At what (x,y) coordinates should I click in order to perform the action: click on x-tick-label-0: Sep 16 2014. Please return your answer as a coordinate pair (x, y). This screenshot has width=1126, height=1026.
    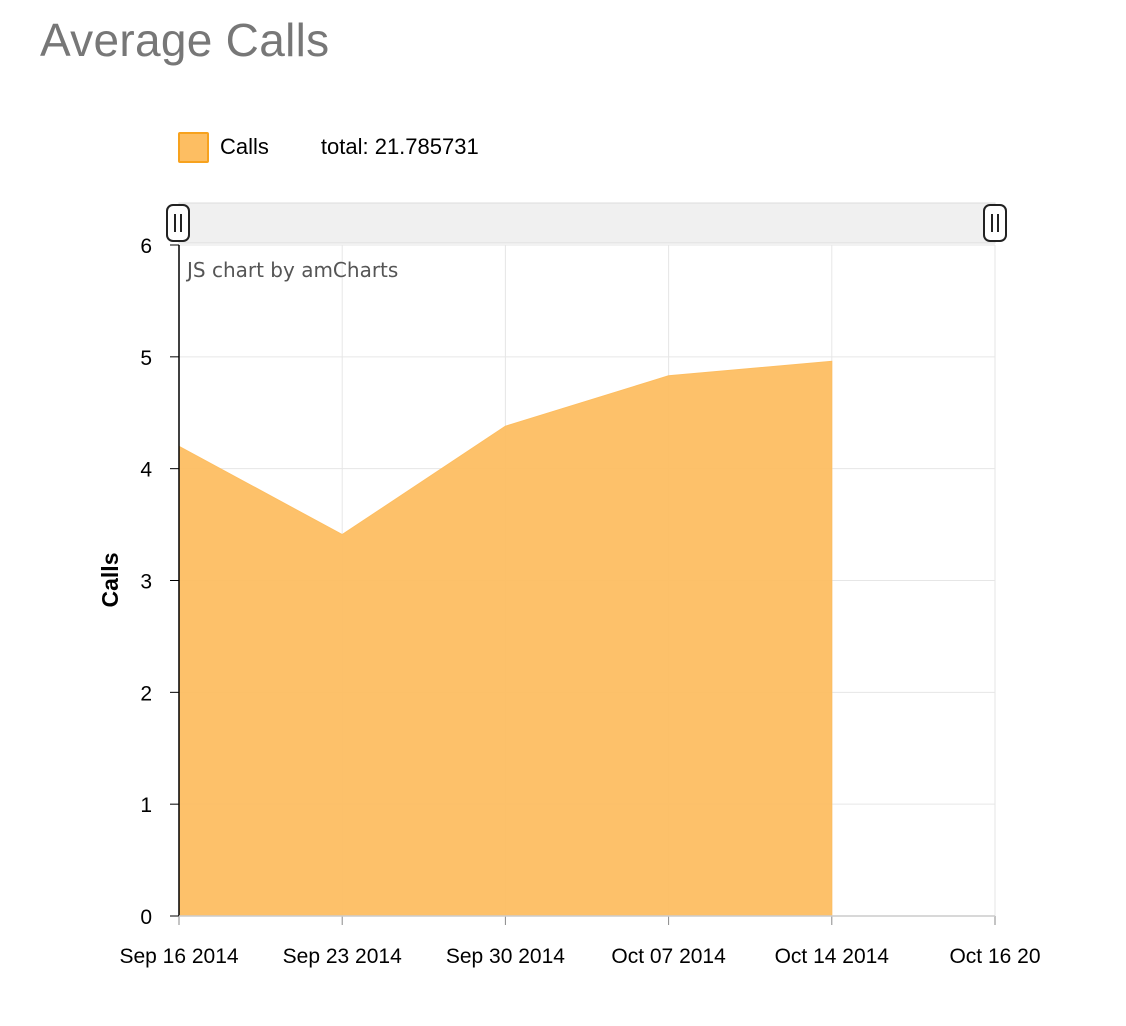
    Looking at the image, I should click on (178, 956).